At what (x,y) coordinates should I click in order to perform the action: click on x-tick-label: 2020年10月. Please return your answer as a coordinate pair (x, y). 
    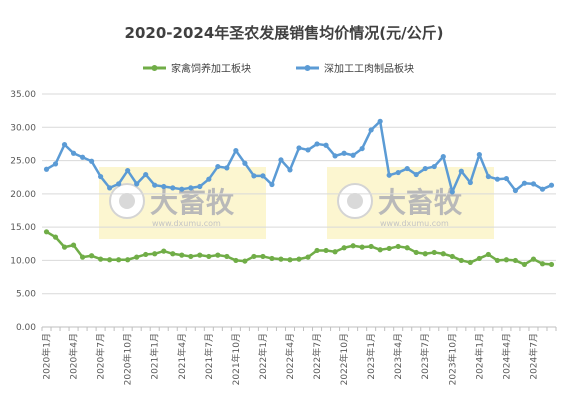
    Looking at the image, I should click on (128, 359).